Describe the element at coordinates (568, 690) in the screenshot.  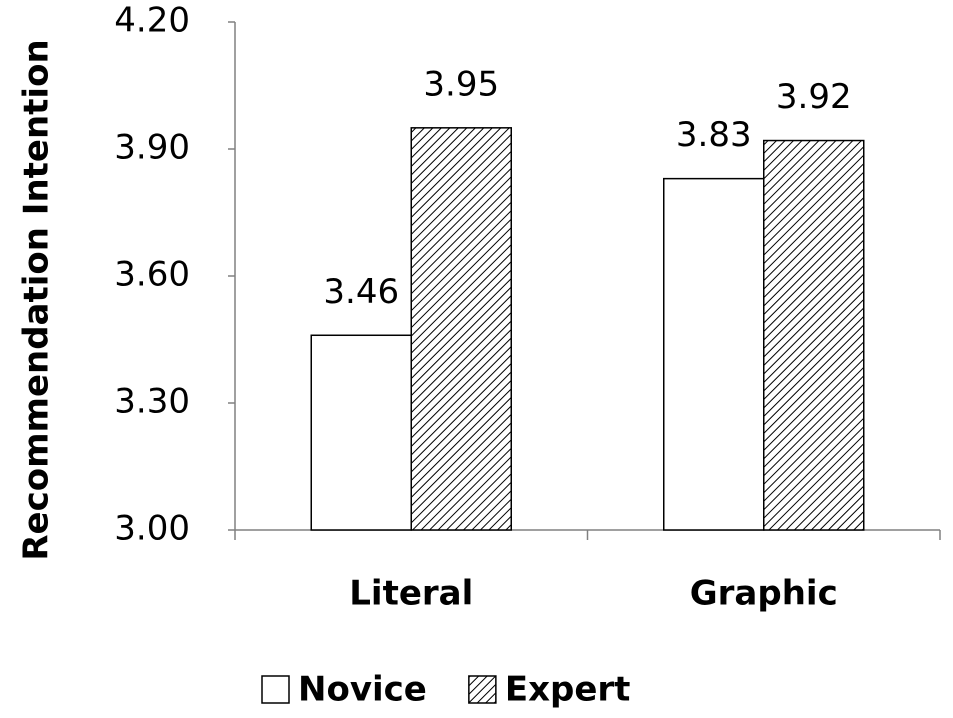
I see `legend-label: Expert` at that location.